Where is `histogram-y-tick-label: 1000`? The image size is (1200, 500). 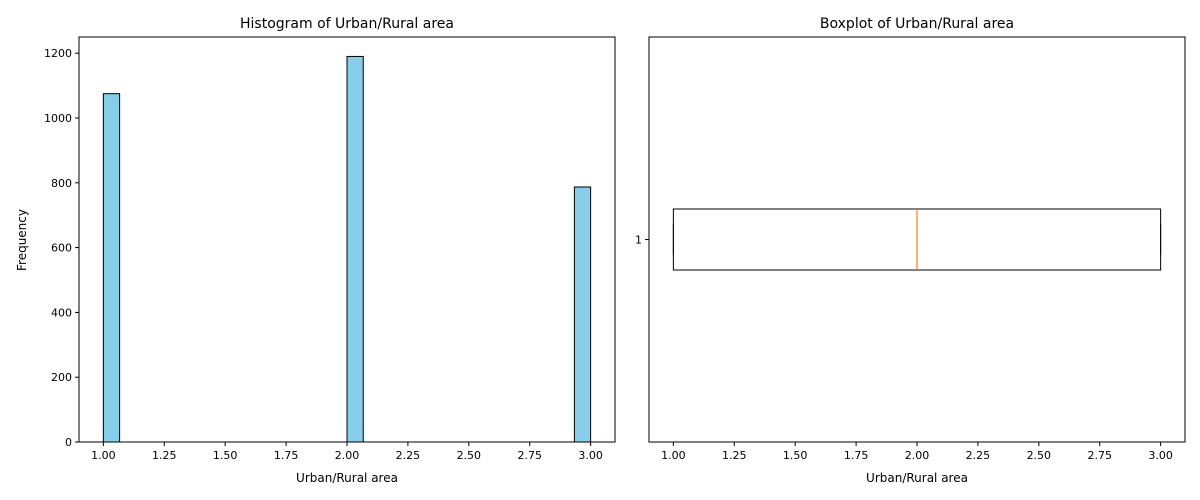 histogram-y-tick-label: 1000 is located at coordinates (58, 118).